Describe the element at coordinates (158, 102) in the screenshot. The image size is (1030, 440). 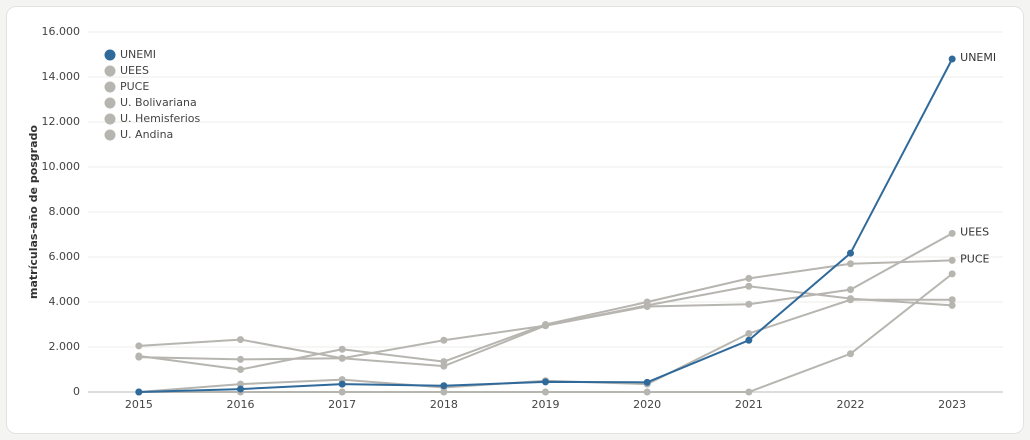
I see `legend-label: U. Bolivariana` at that location.